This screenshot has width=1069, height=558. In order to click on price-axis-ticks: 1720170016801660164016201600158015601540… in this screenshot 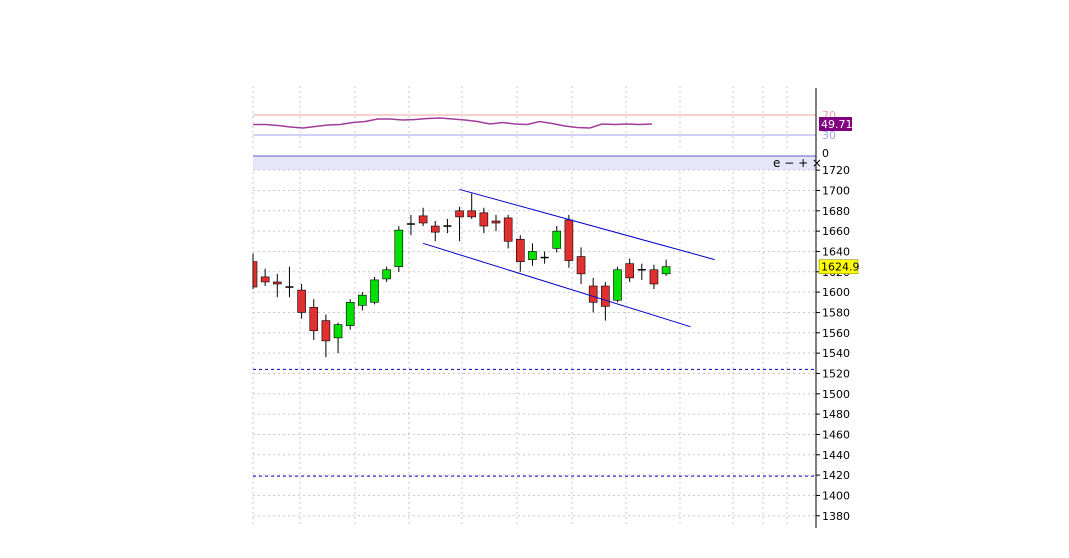, I will do `click(833, 343)`.